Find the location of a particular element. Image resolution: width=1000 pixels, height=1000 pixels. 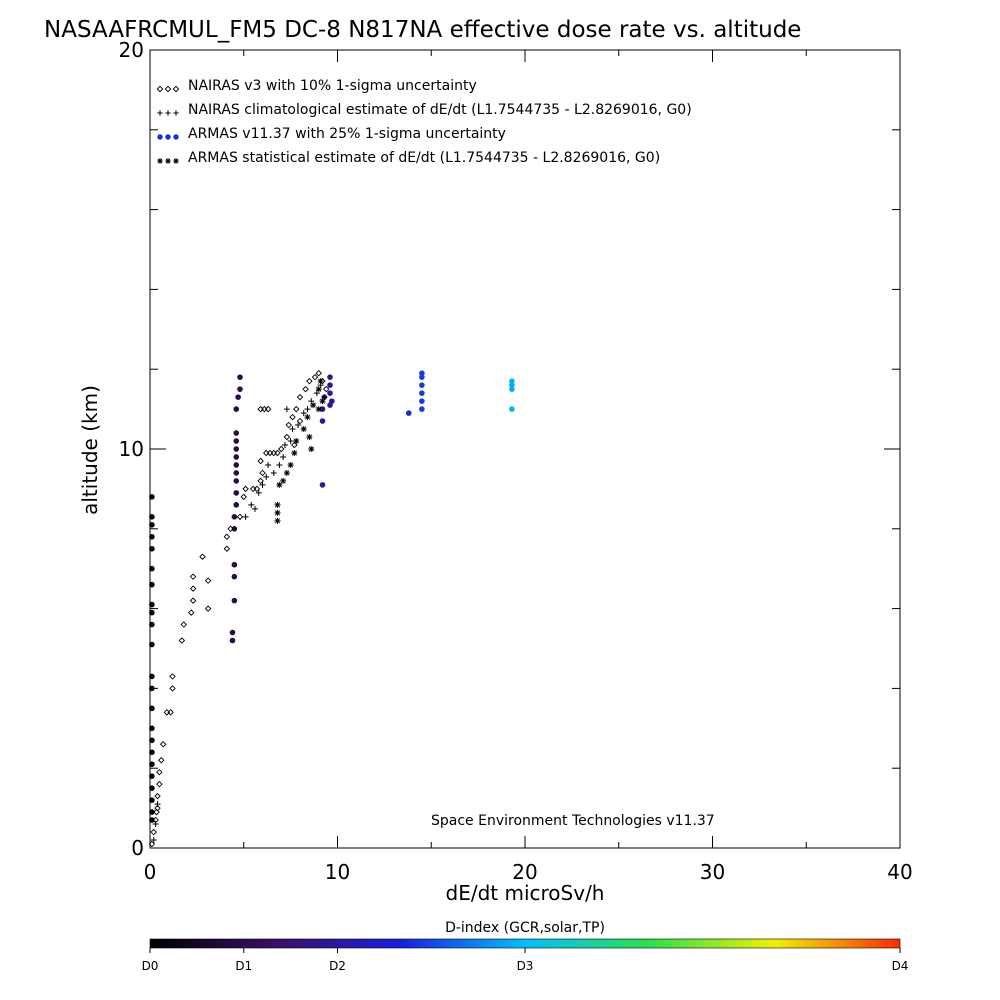

colorbar-ticks: D0 D1 D2 D3 D4 is located at coordinates (525, 960).